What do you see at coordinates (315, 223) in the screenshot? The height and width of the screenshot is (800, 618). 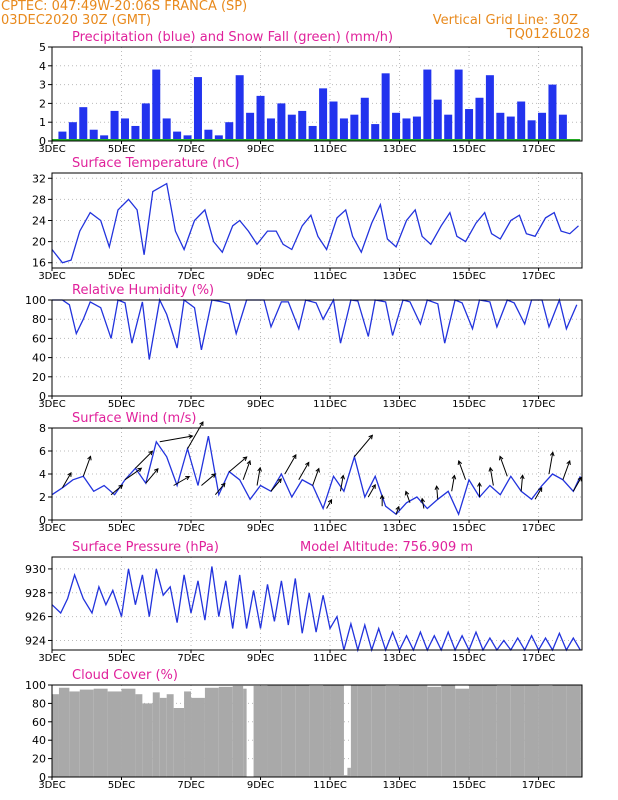 I see `series-line` at bounding box center [315, 223].